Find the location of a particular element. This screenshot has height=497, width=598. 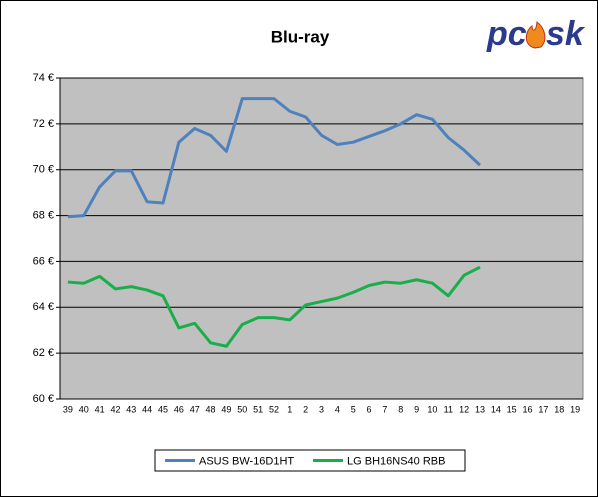

x-tick-label: 16 is located at coordinates (528, 409).